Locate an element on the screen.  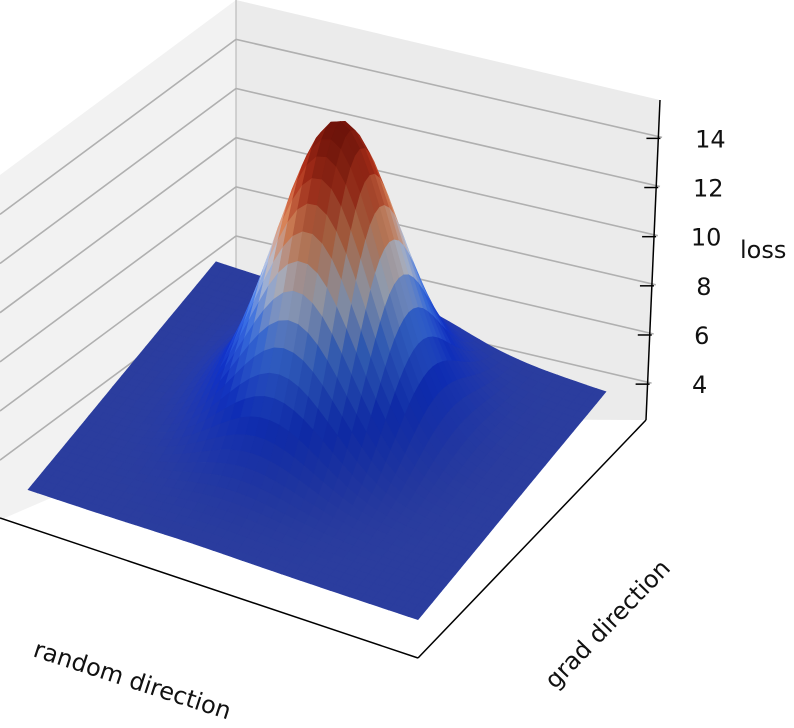
z-tick-label: 4 is located at coordinates (699, 385).